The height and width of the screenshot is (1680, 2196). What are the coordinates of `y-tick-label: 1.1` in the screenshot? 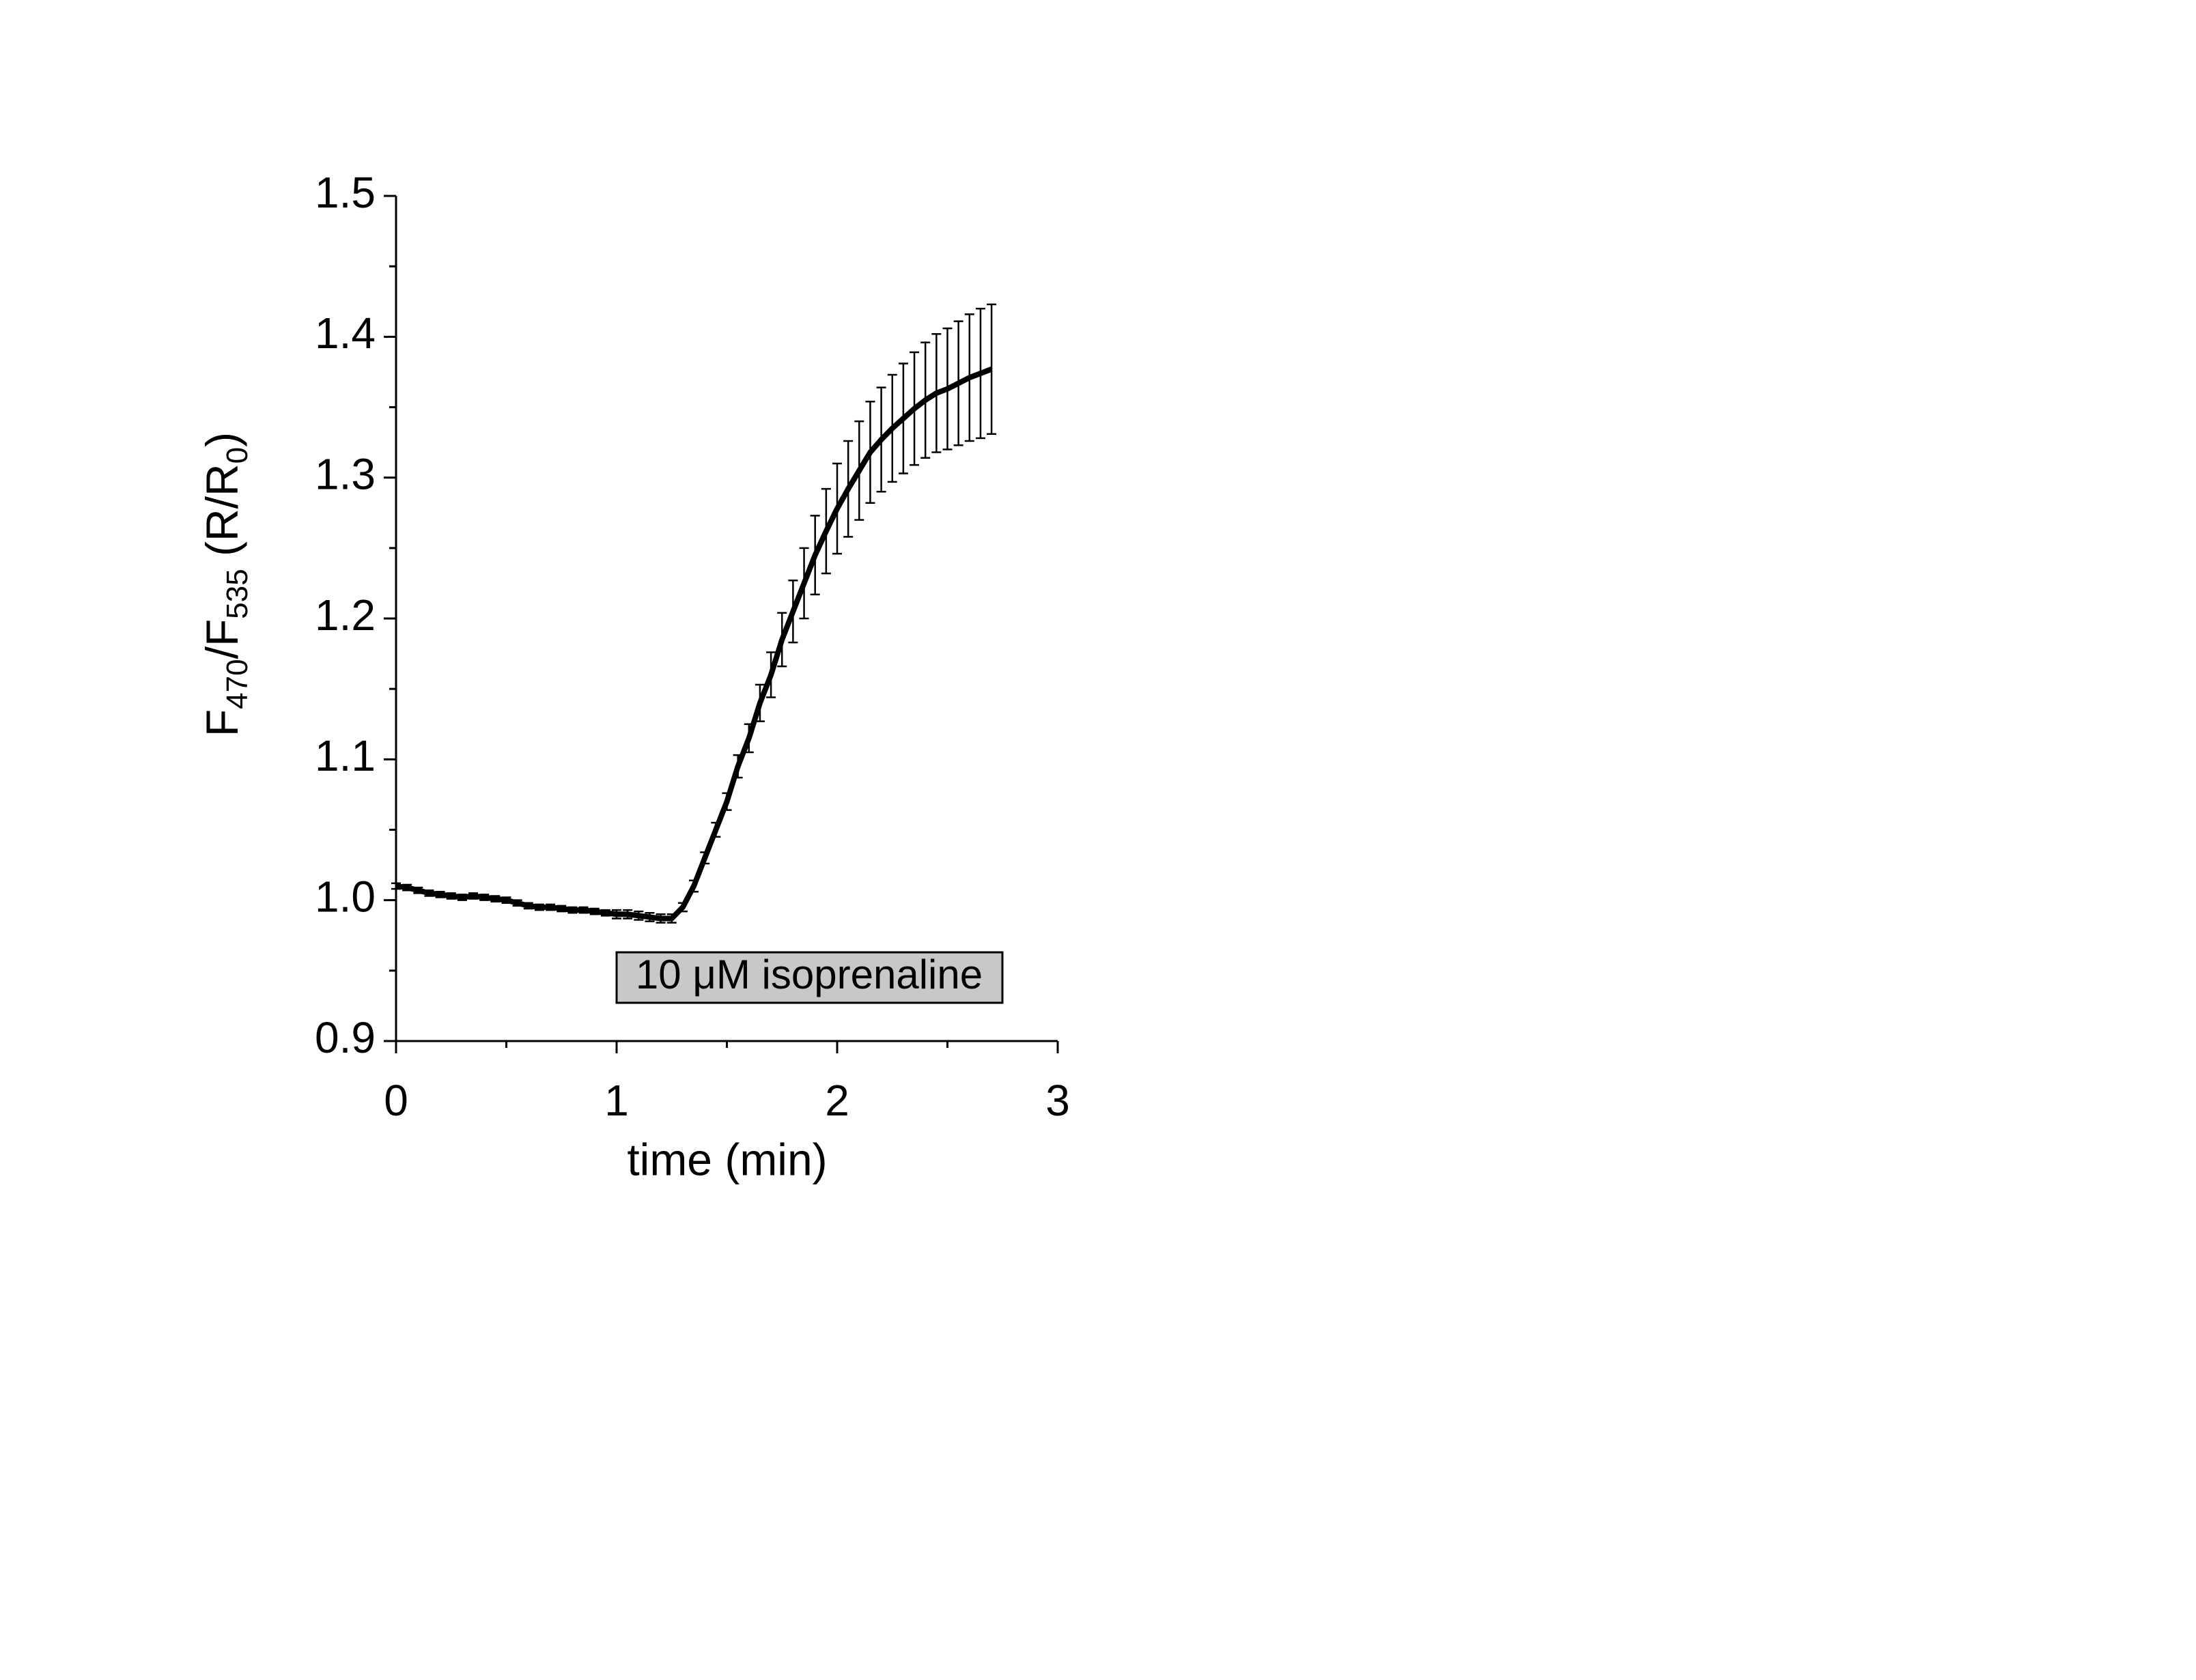 It's located at (346, 755).